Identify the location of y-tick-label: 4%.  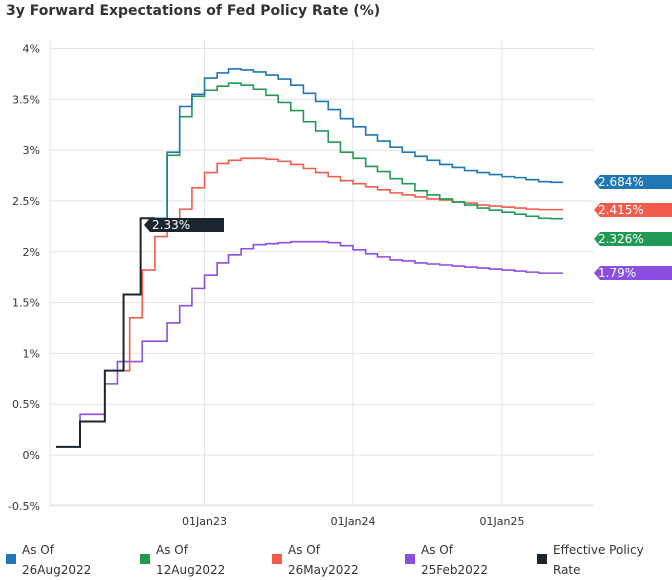
(31, 49).